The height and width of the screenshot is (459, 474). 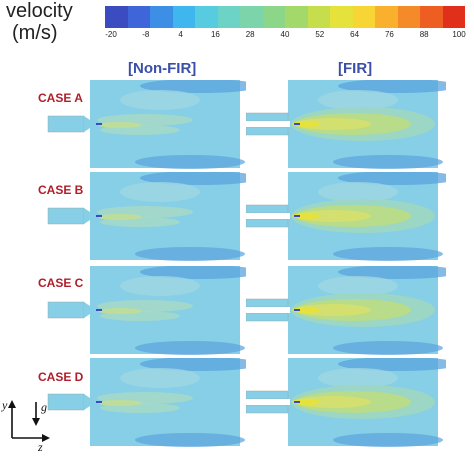 What do you see at coordinates (346, 402) in the screenshot?
I see `fir-contour-case-d` at bounding box center [346, 402].